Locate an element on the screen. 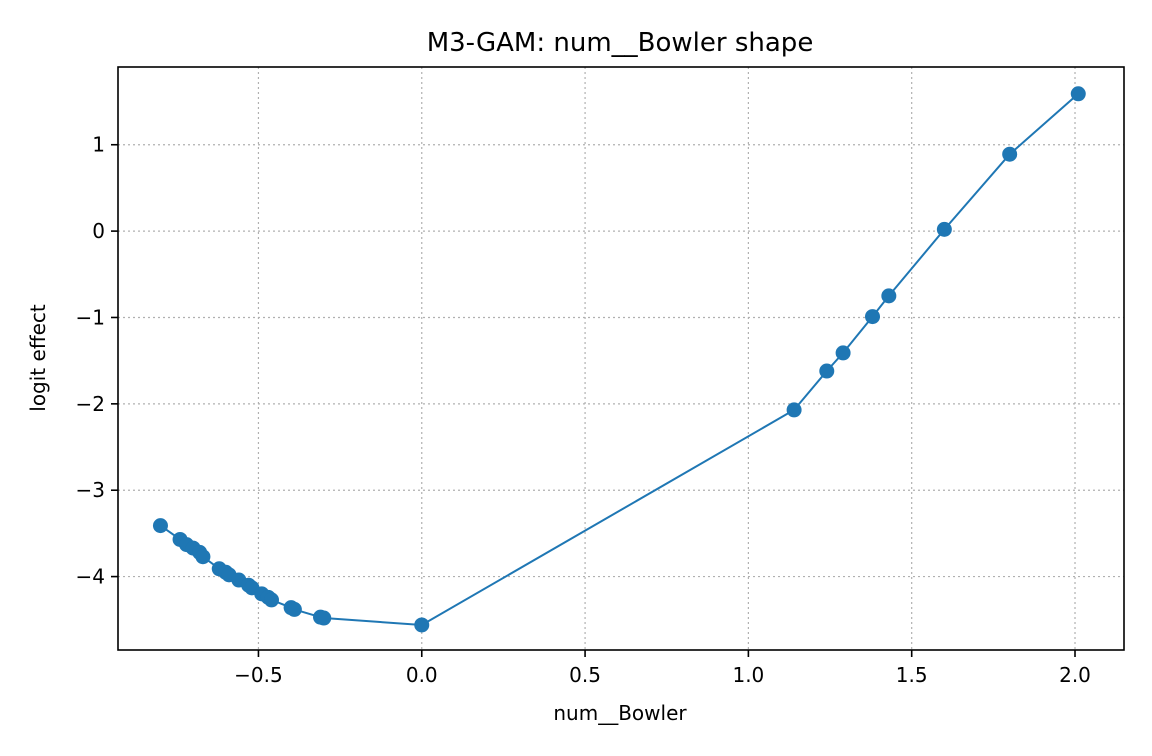  y-tick-label: 0 is located at coordinates (98, 231).